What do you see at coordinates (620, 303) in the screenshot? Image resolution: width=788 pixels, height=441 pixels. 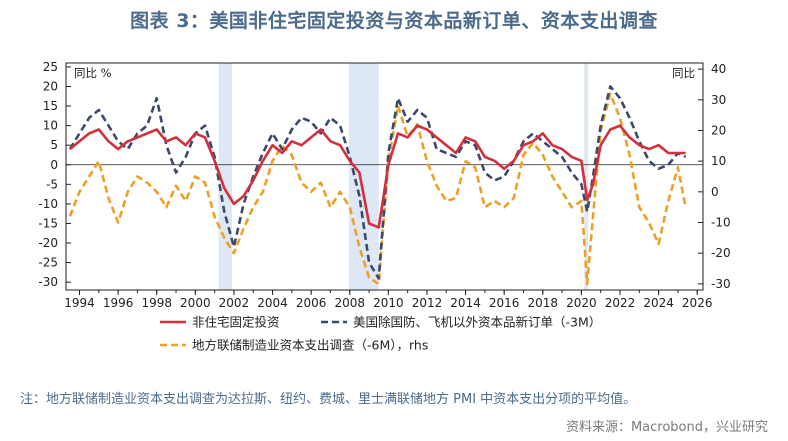 I see `x-tick-label: 2022` at bounding box center [620, 303].